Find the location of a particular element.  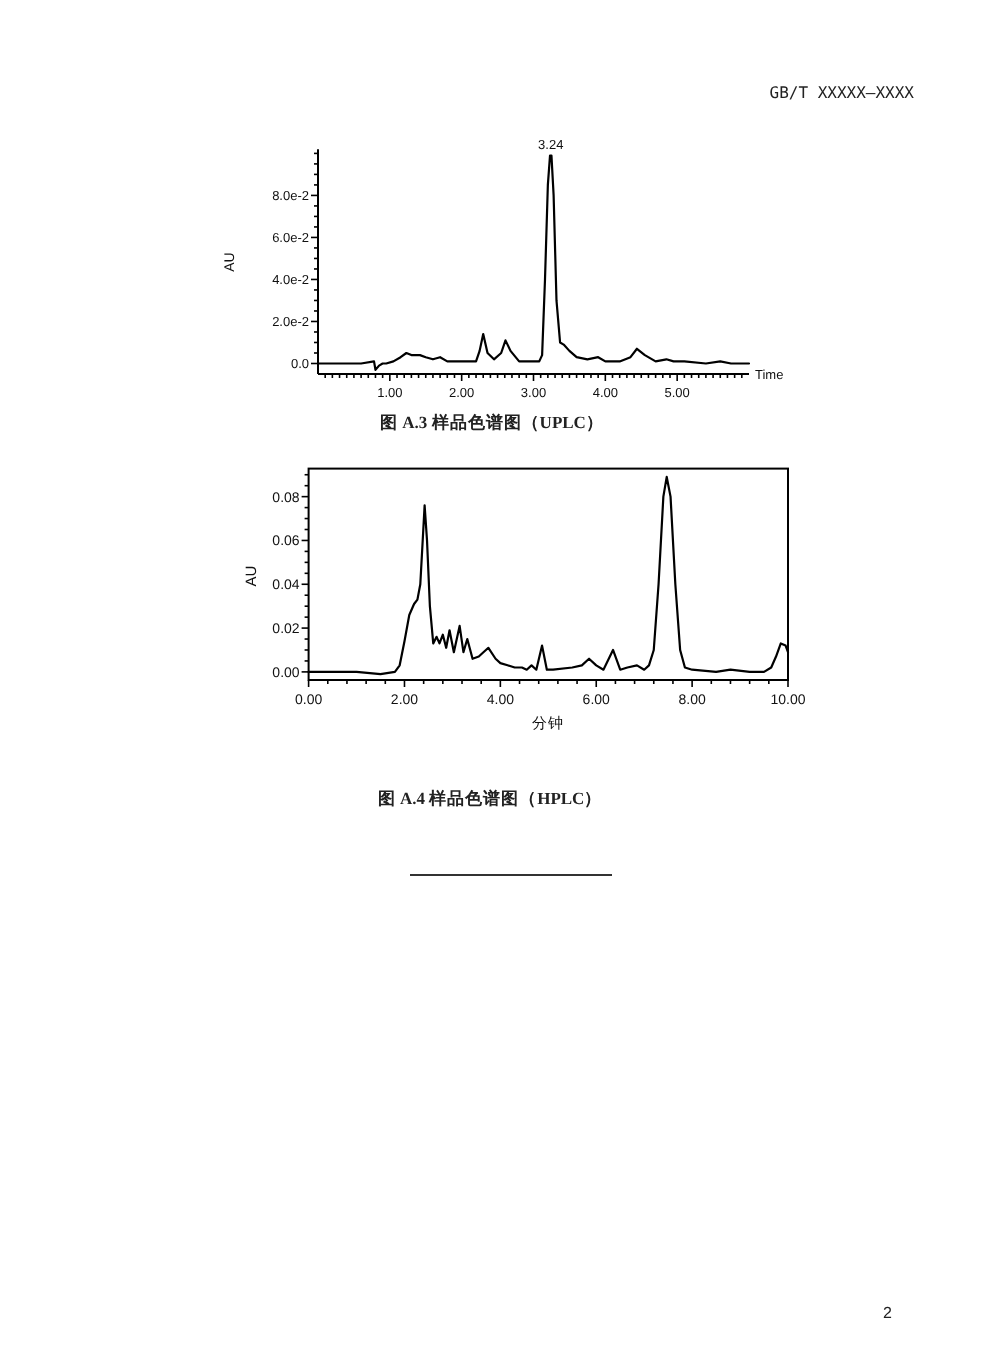

page-note: GB/T XXXXX—XXXX is located at coordinates (841, 93).